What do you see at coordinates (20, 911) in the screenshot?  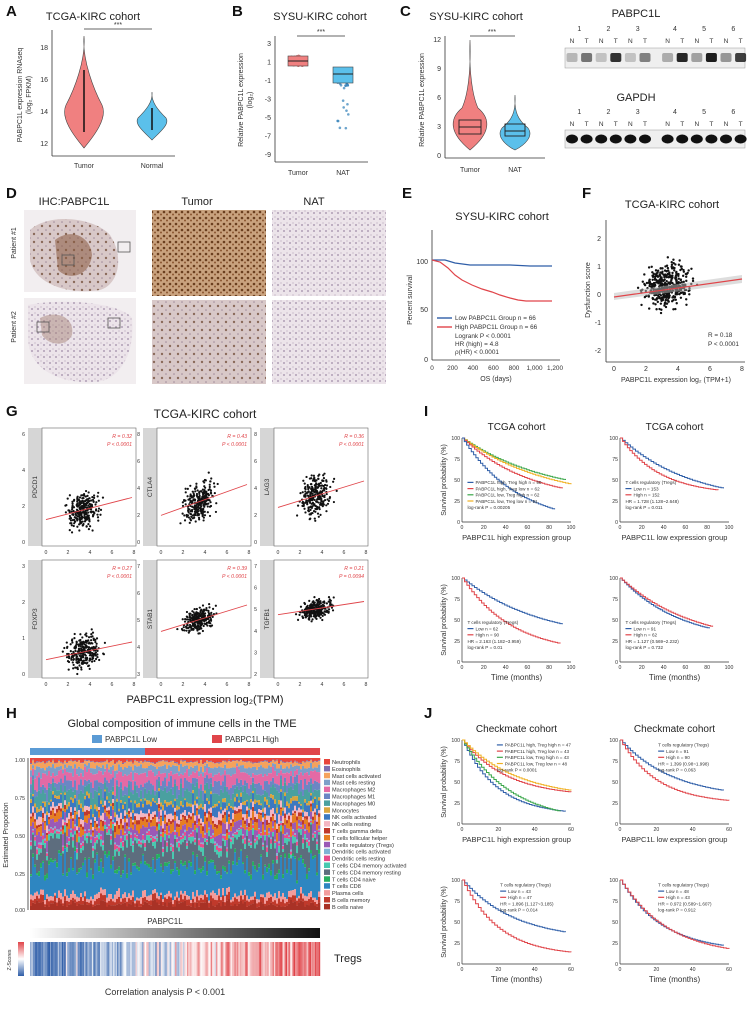 I see `panel-h-ytick: 0.00` at bounding box center [20, 911].